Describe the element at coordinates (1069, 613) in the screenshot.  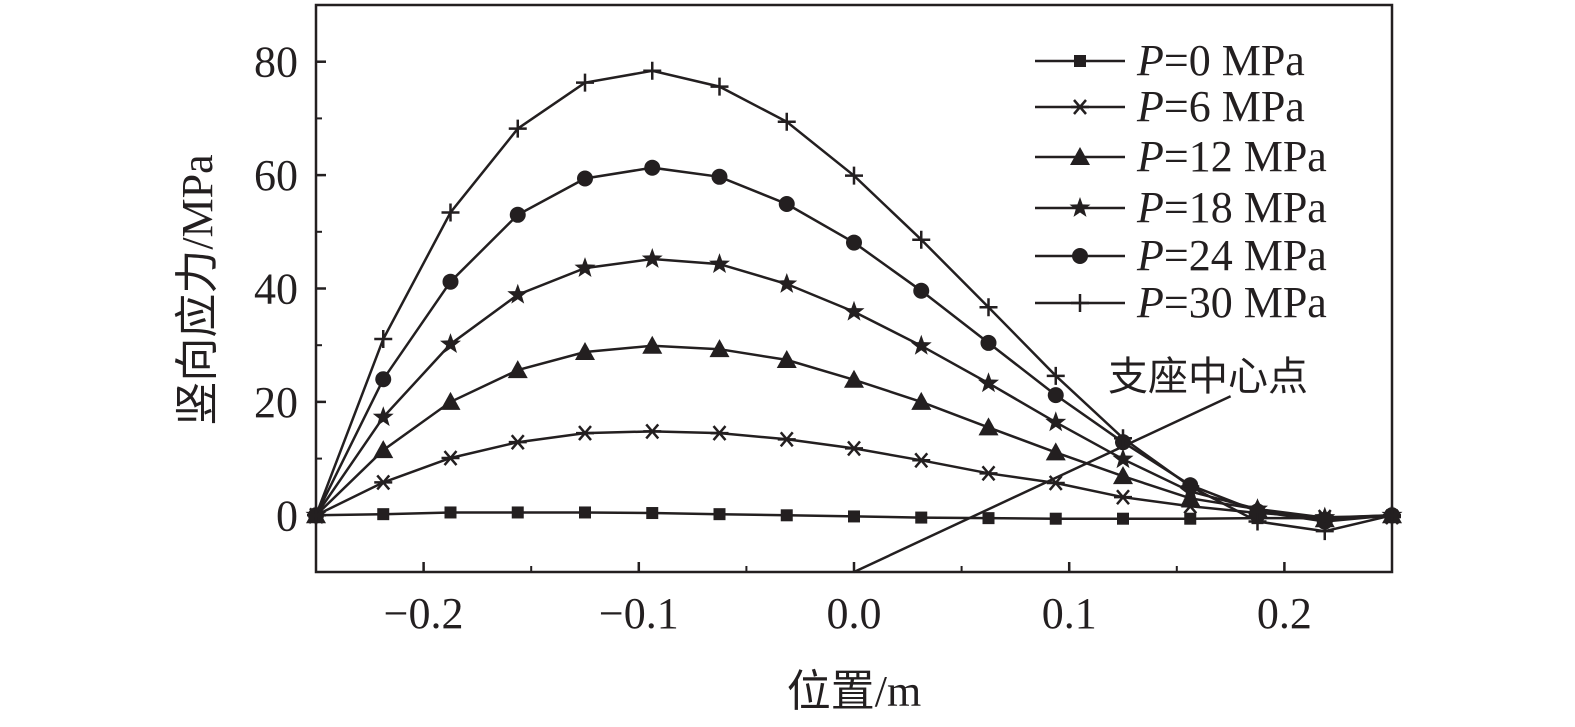
I see `x-tick-label: 0.1` at that location.